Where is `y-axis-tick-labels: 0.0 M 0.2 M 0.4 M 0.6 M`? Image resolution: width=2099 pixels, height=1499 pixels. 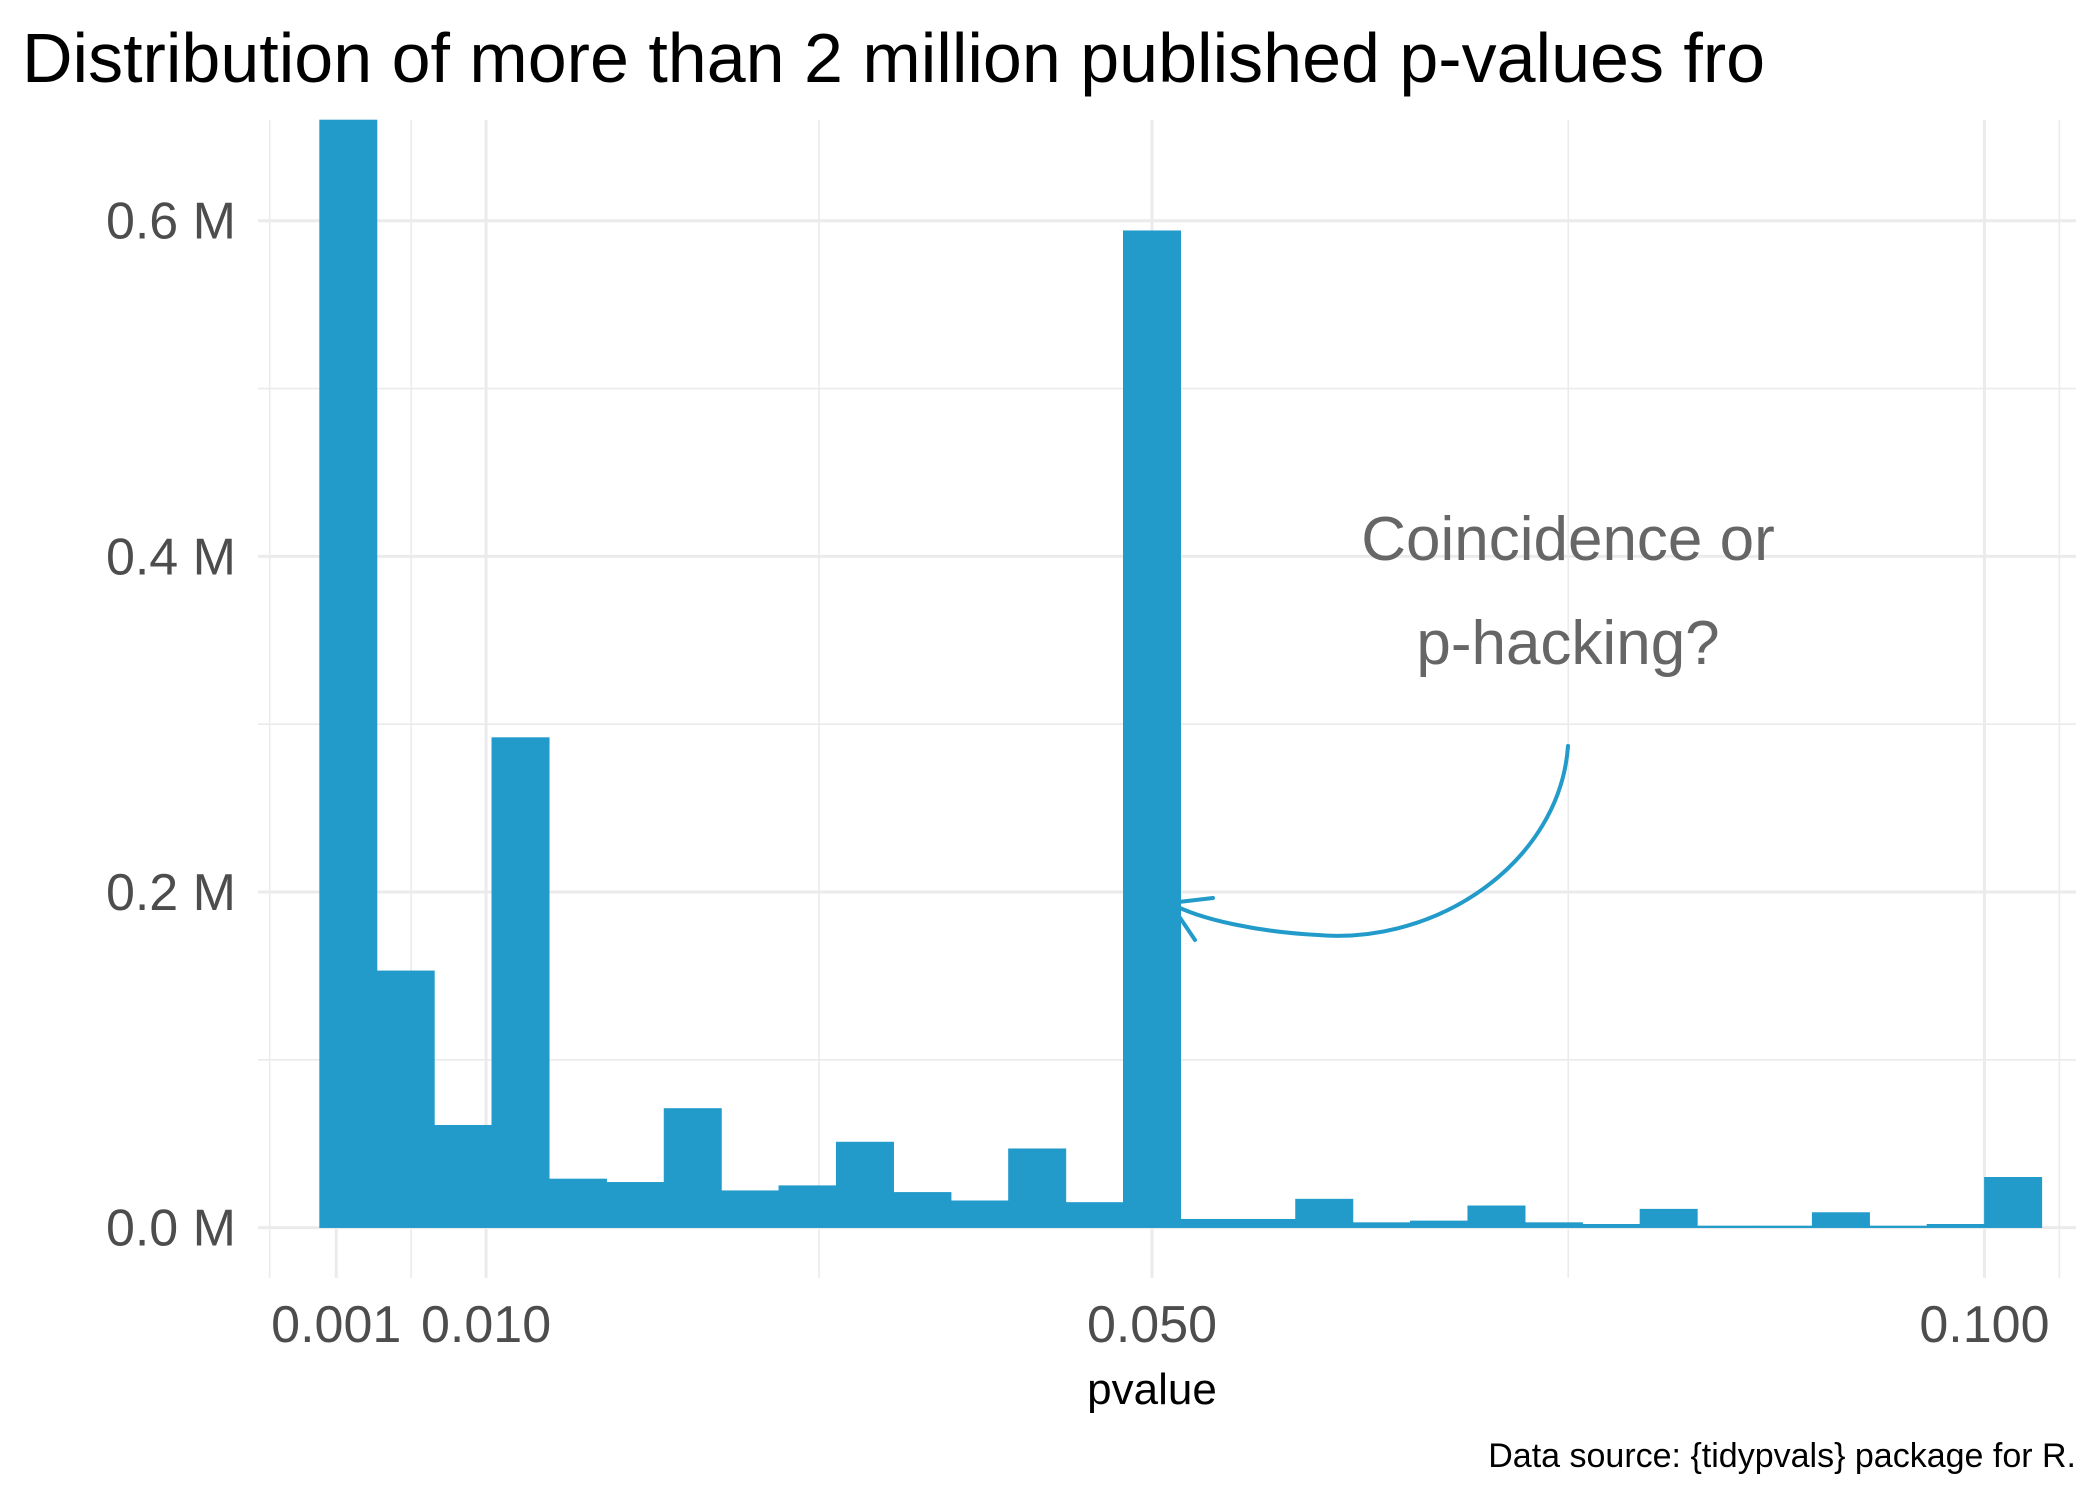
y-axis-tick-labels: 0.0 M 0.2 M 0.4 M 0.6 M is located at coordinates (171, 725).